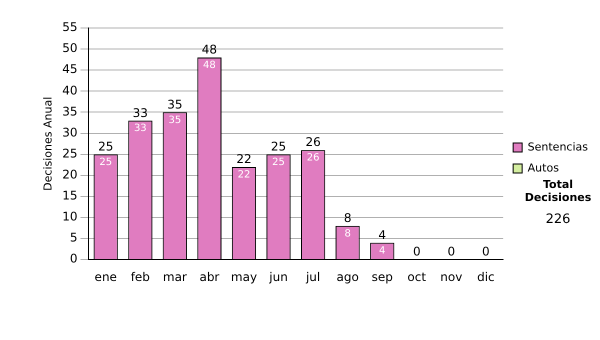 This screenshot has height=340, width=600. What do you see at coordinates (140, 277) in the screenshot?
I see `x-tick-label: feb` at bounding box center [140, 277].